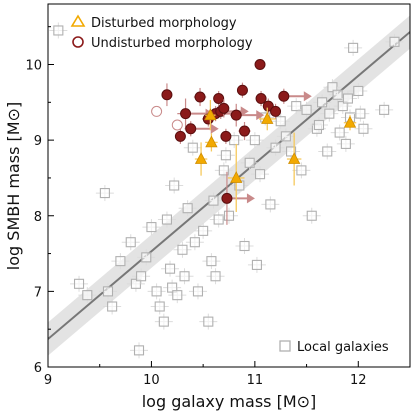 The height and width of the screenshot is (414, 415). I want to click on legend-marker-circle, so click(78, 42).